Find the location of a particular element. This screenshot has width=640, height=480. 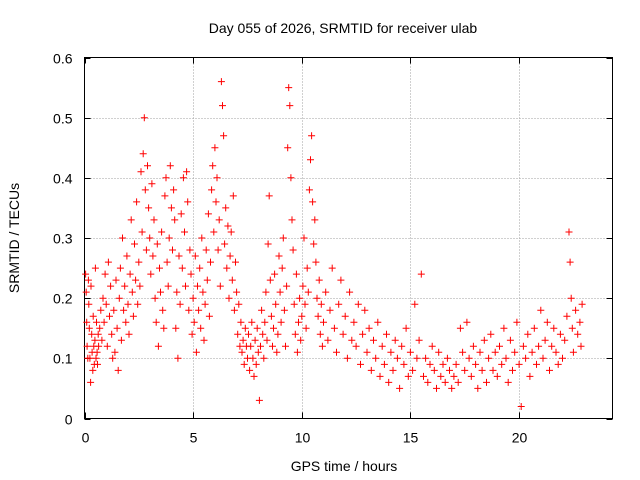

x-axis-label: GPS time / hours is located at coordinates (344, 466).